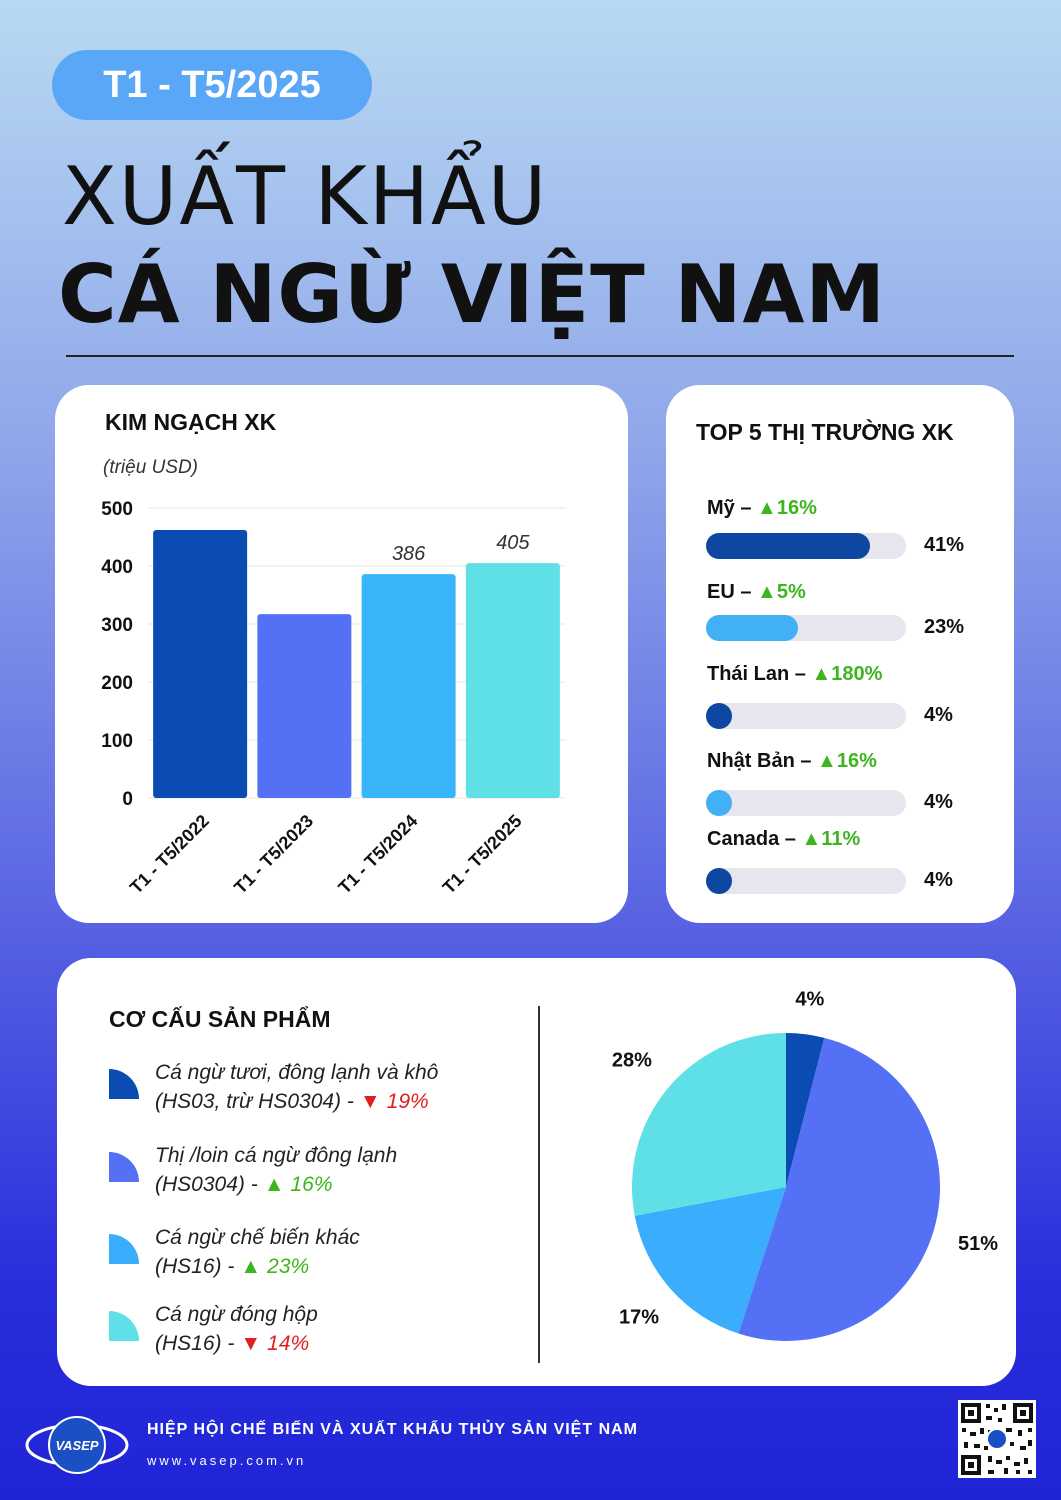  Describe the element at coordinates (117, 625) in the screenshot. I see `y-tick-label: 300` at that location.